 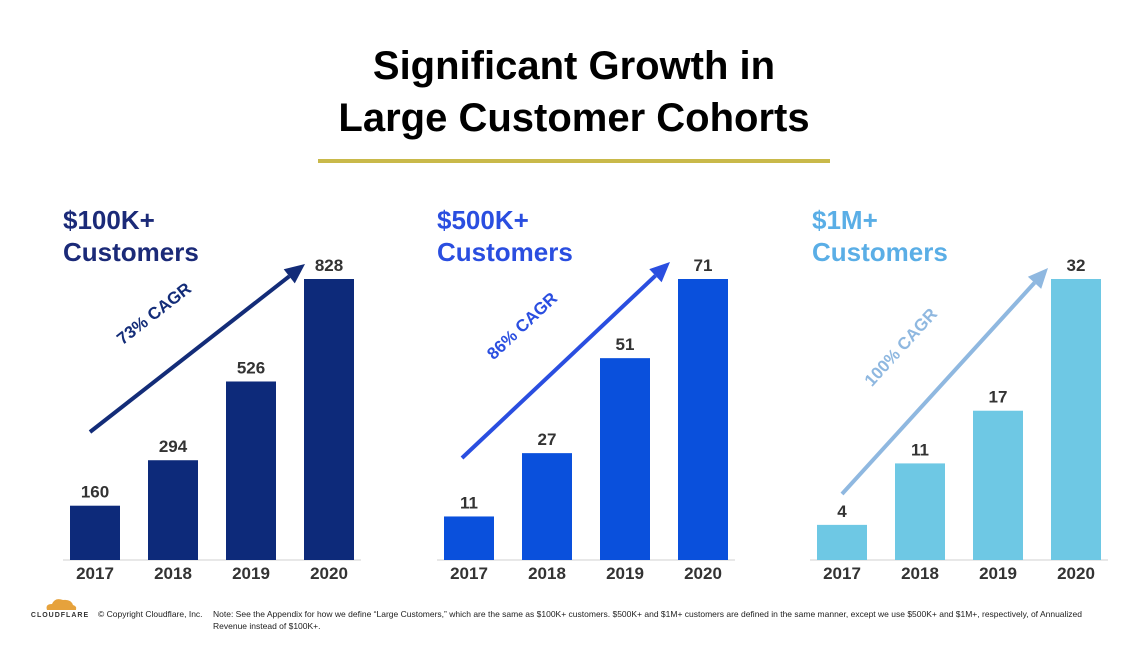 I want to click on data-label: 294, so click(x=173, y=446).